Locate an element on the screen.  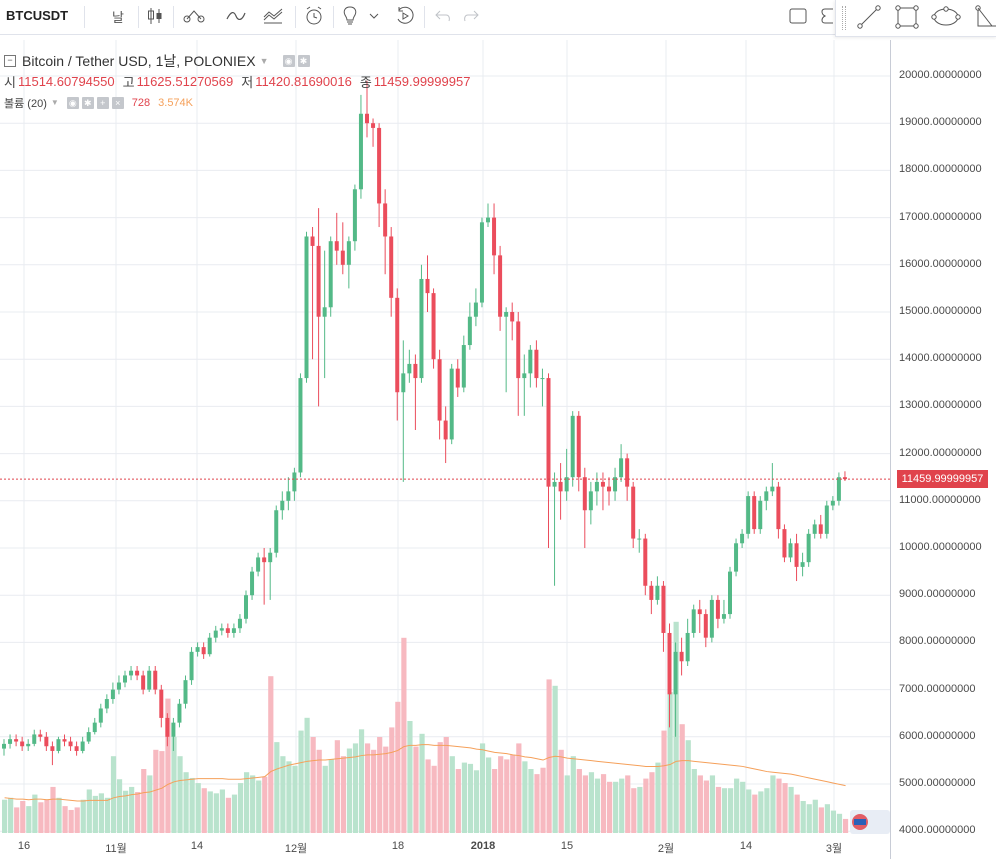
time-tick-label: 12월 is located at coordinates (296, 849).